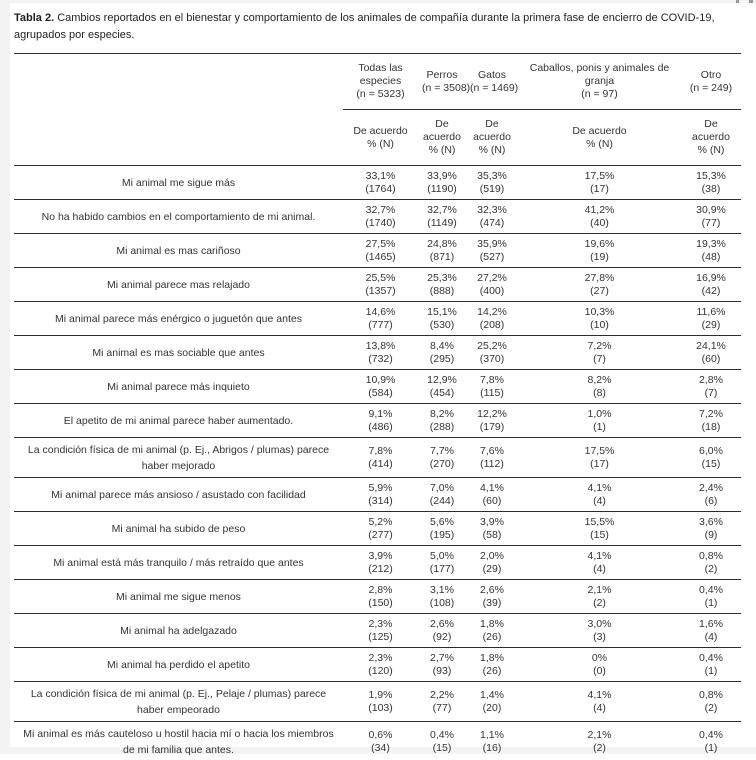 The width and height of the screenshot is (756, 760). I want to click on percent-value: 2,4%, so click(711, 488).